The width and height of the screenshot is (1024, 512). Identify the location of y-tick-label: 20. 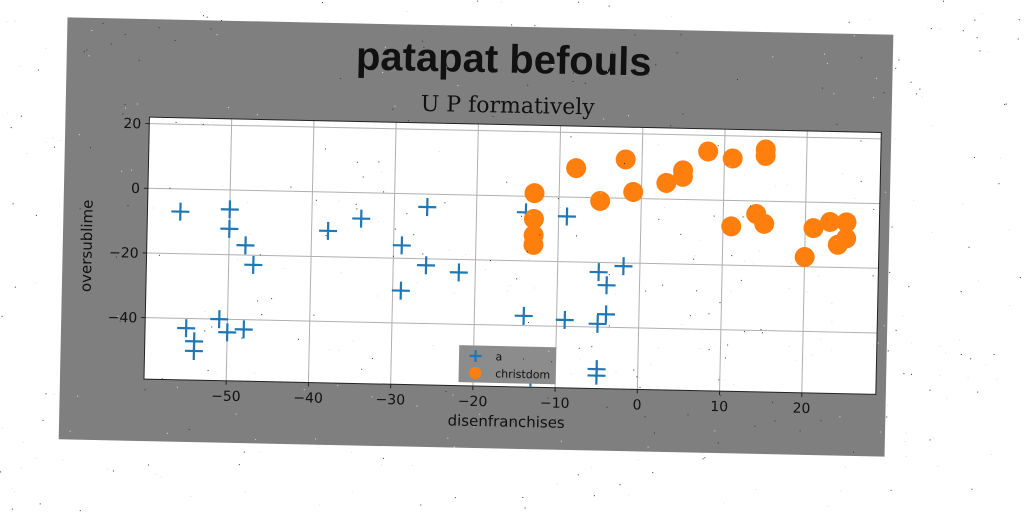
(132, 124).